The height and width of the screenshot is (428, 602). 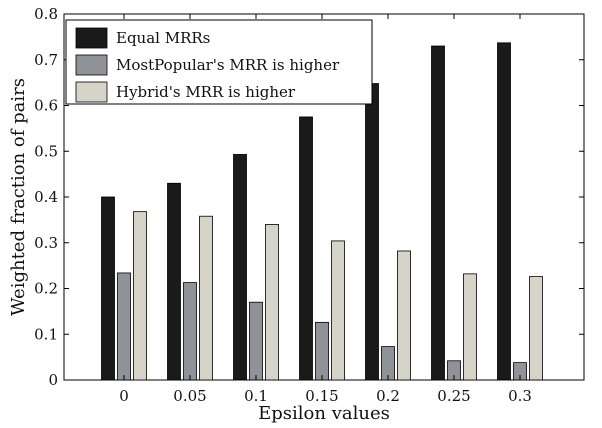 I want to click on bar-1-0.25, so click(x=438, y=213).